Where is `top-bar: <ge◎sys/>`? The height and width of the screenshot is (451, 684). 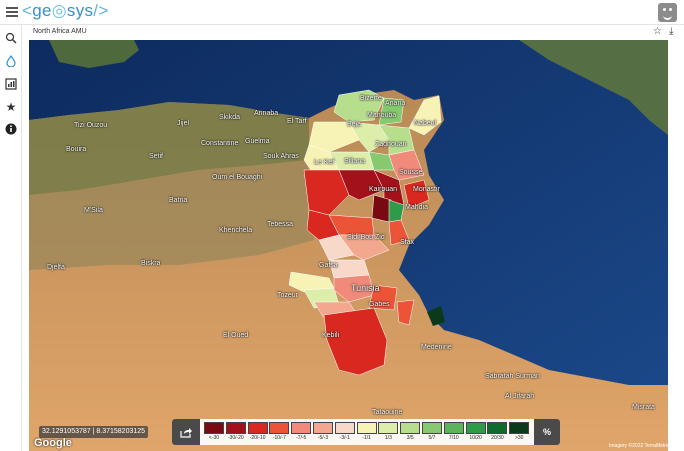
top-bar: <ge◎sys/> is located at coordinates (342, 12).